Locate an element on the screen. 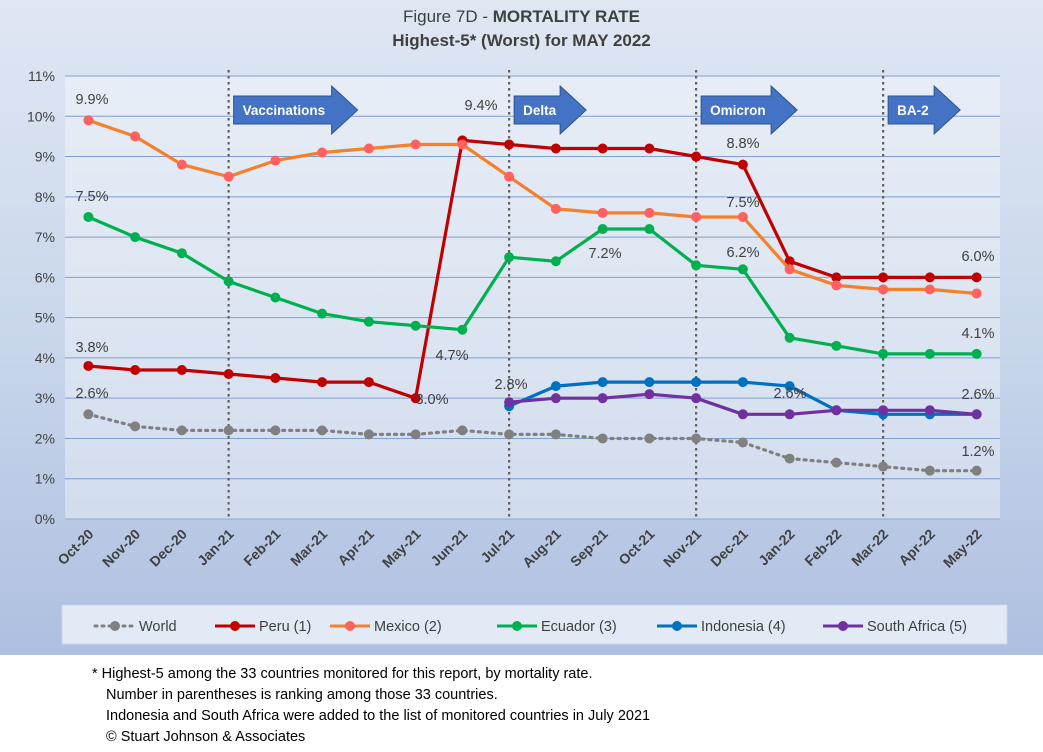 This screenshot has height=752, width=1043. x-tick-label: May-21 is located at coordinates (401, 548).